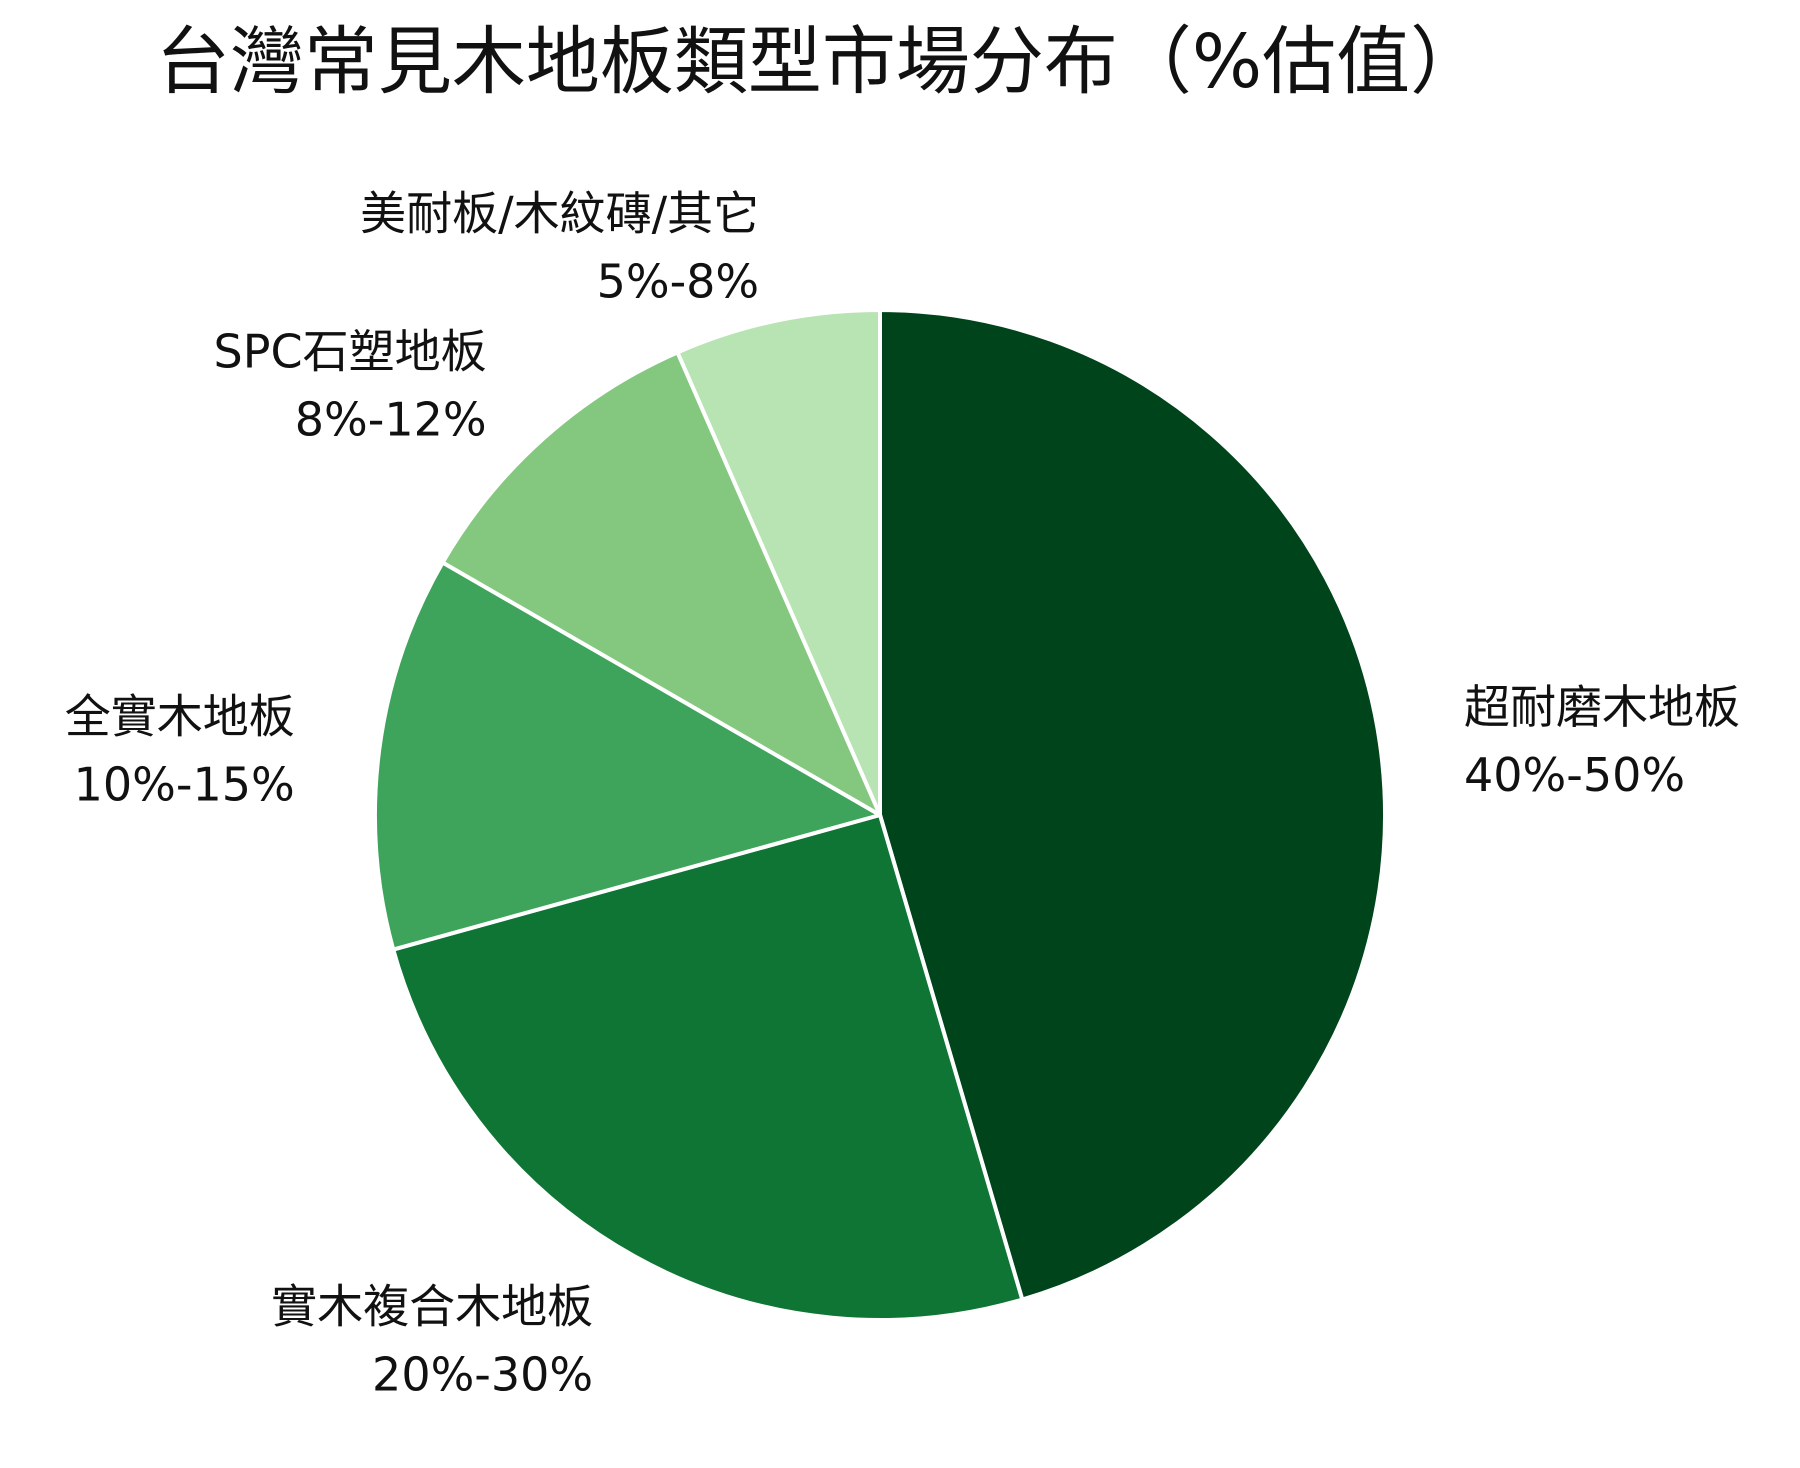 The image size is (1800, 1468). Describe the element at coordinates (820, 62) in the screenshot. I see `chart-title: 台灣常見木地板類型市場分布（%估值）` at that location.